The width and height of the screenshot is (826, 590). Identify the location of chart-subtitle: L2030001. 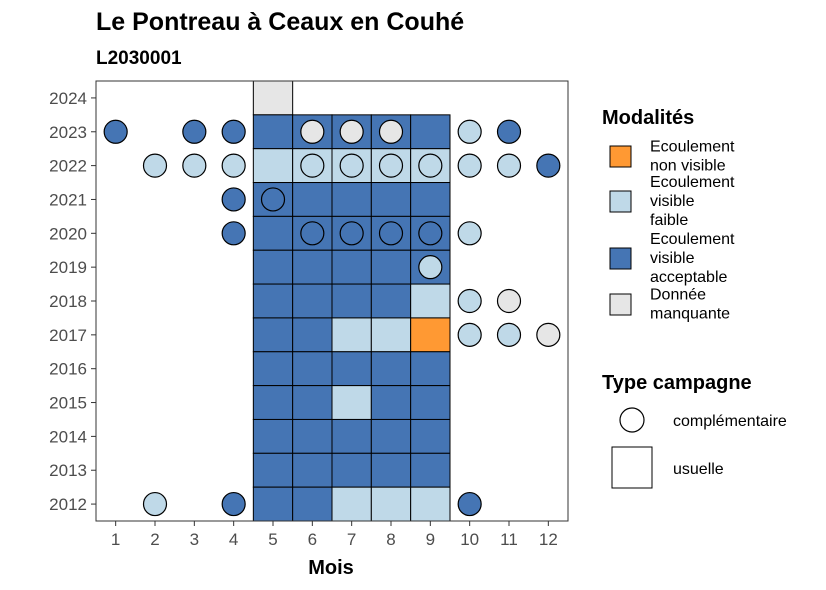
(139, 58).